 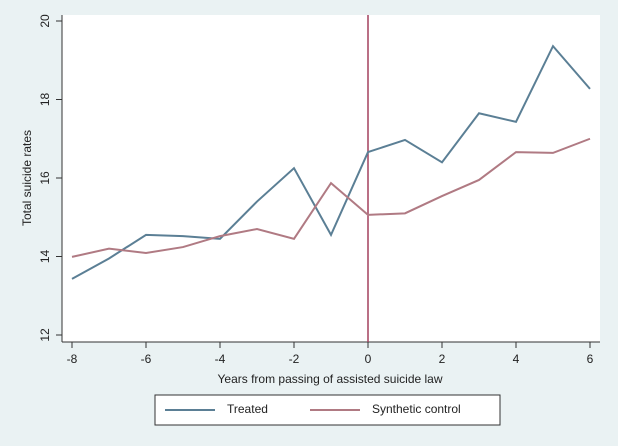 What do you see at coordinates (368, 359) in the screenshot?
I see `x-tick-label: 0` at bounding box center [368, 359].